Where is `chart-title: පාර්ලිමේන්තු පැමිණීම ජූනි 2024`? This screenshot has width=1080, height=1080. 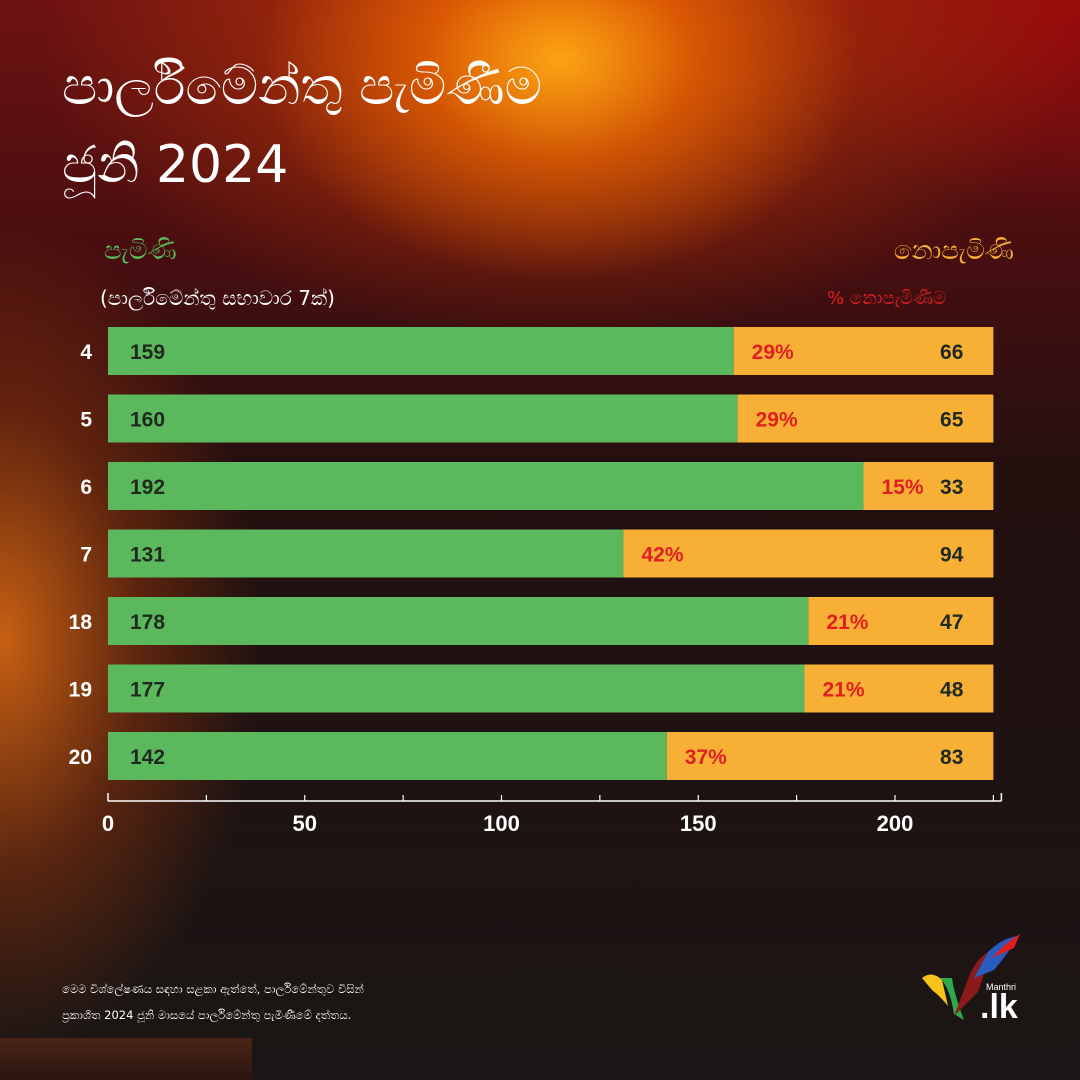 chart-title: පාර්ලිමේන්තු පැමිණීම ජූනි 2024 is located at coordinates (302, 126).